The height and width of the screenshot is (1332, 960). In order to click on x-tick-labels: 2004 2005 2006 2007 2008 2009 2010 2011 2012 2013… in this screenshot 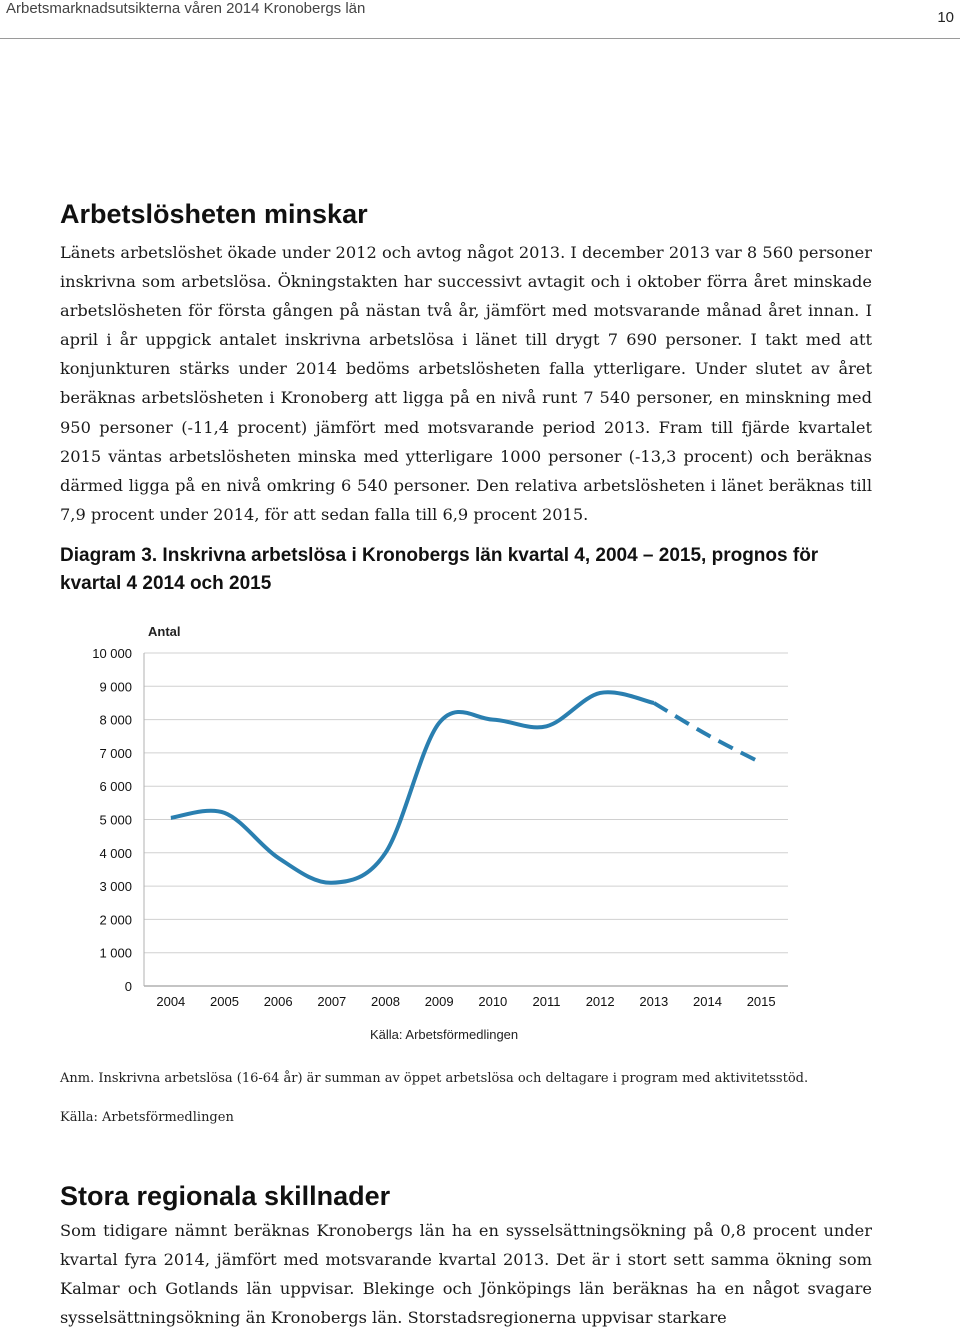, I will do `click(465, 1001)`.